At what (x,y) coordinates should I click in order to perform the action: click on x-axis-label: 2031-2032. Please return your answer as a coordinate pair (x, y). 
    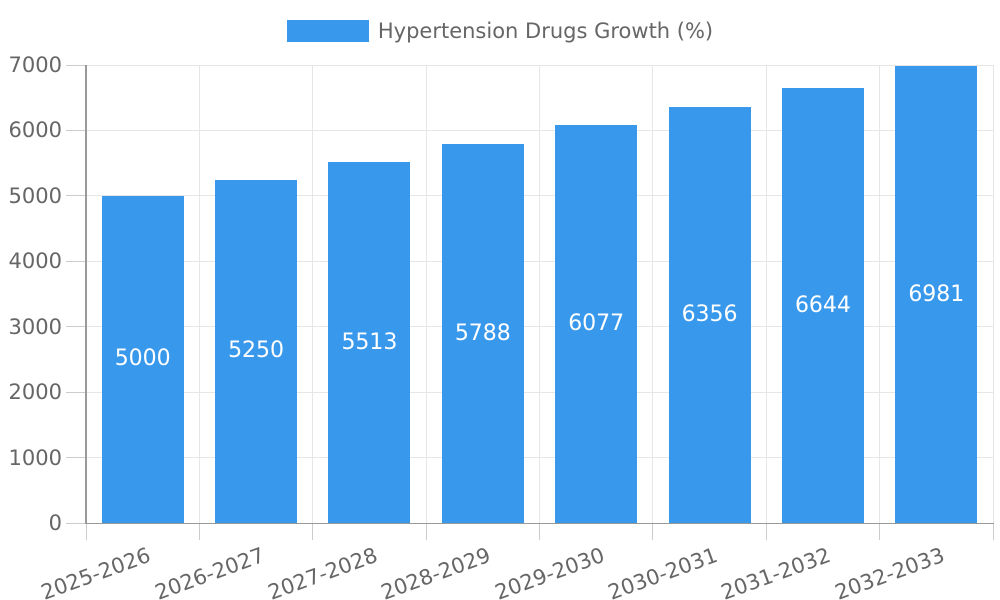
    Looking at the image, I should click on (776, 571).